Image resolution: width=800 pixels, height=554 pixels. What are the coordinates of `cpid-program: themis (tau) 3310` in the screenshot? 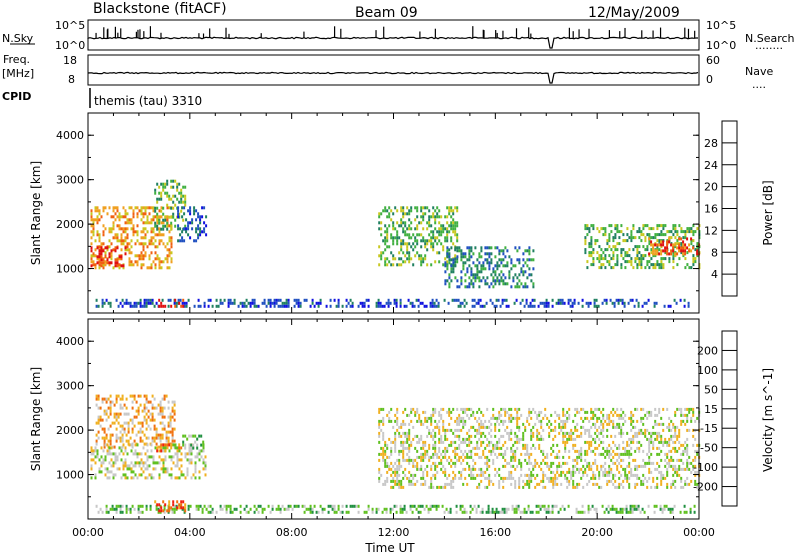 It's located at (148, 101).